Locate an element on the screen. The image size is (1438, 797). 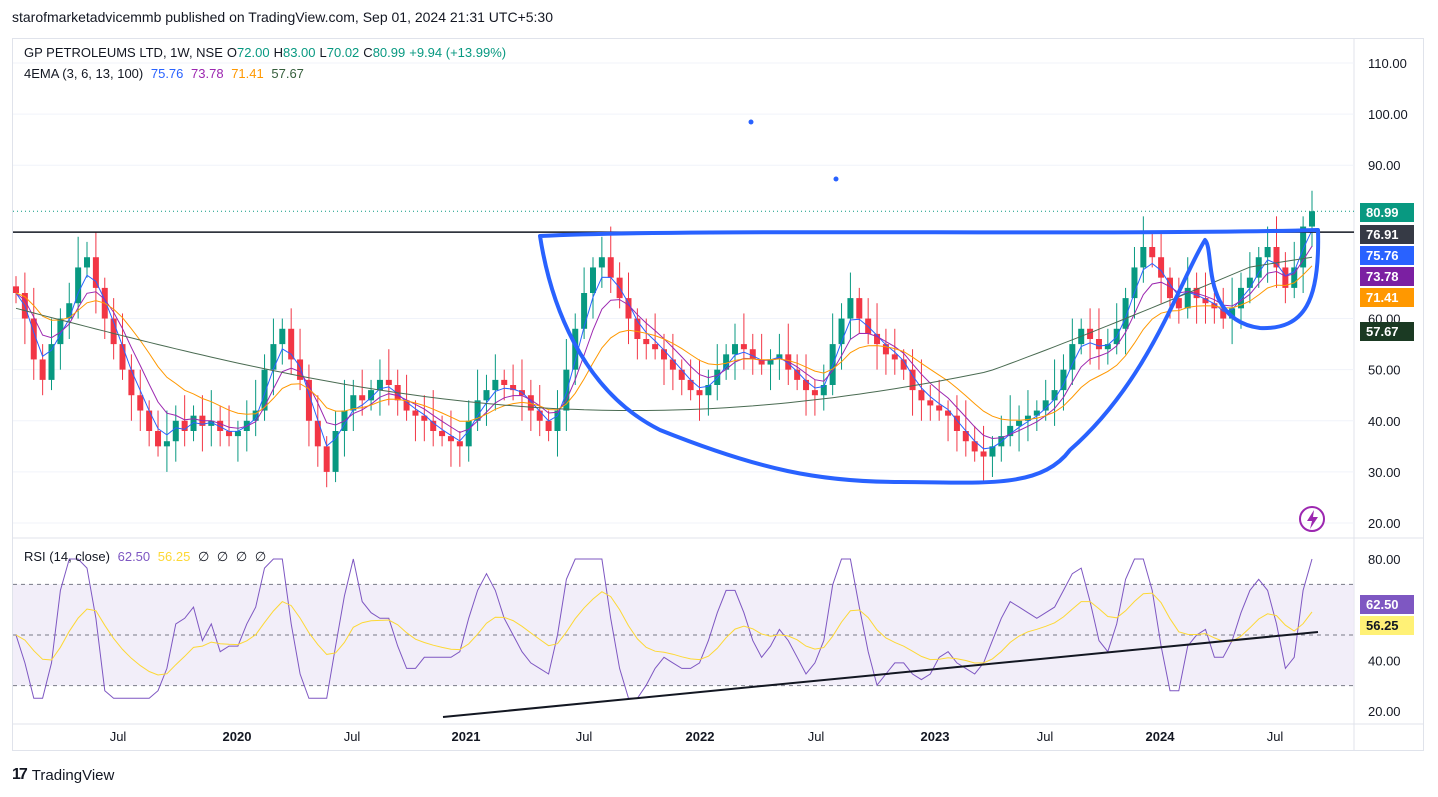
high-label: H is located at coordinates (278, 52).